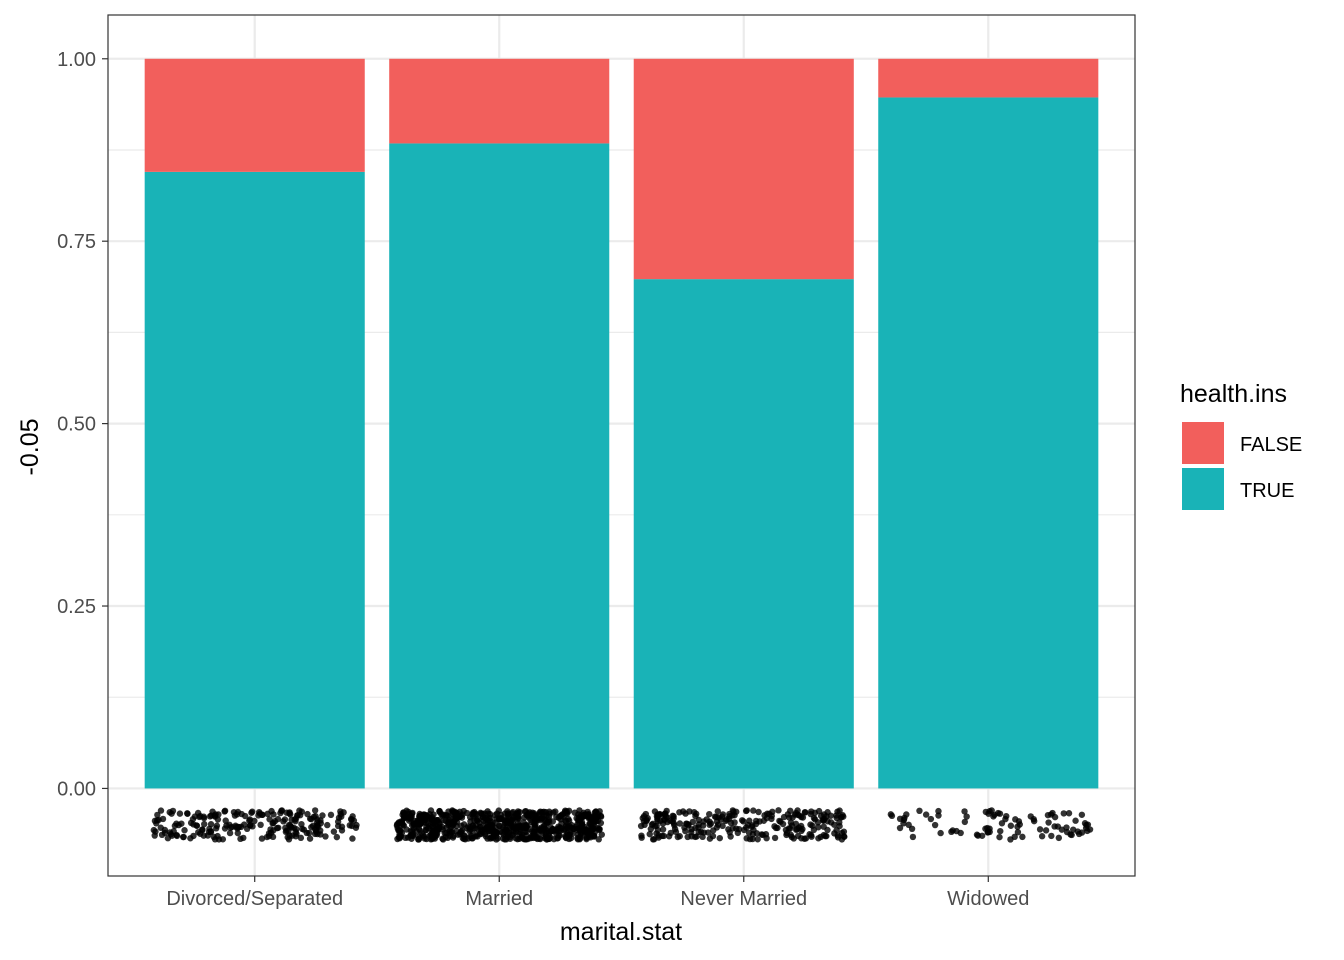 This screenshot has height=960, width=1344. Describe the element at coordinates (621, 932) in the screenshot. I see `x-axis-title: marital.stat` at that location.